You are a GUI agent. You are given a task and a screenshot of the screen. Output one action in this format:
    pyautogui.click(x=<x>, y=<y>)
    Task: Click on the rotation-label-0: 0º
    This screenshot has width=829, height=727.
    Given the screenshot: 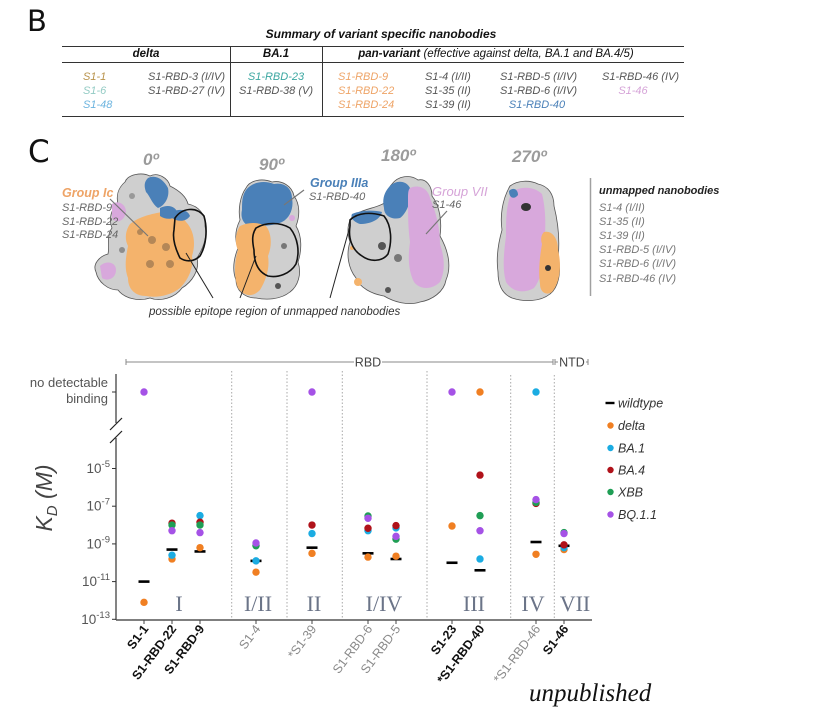 What is the action you would take?
    pyautogui.click(x=151, y=159)
    